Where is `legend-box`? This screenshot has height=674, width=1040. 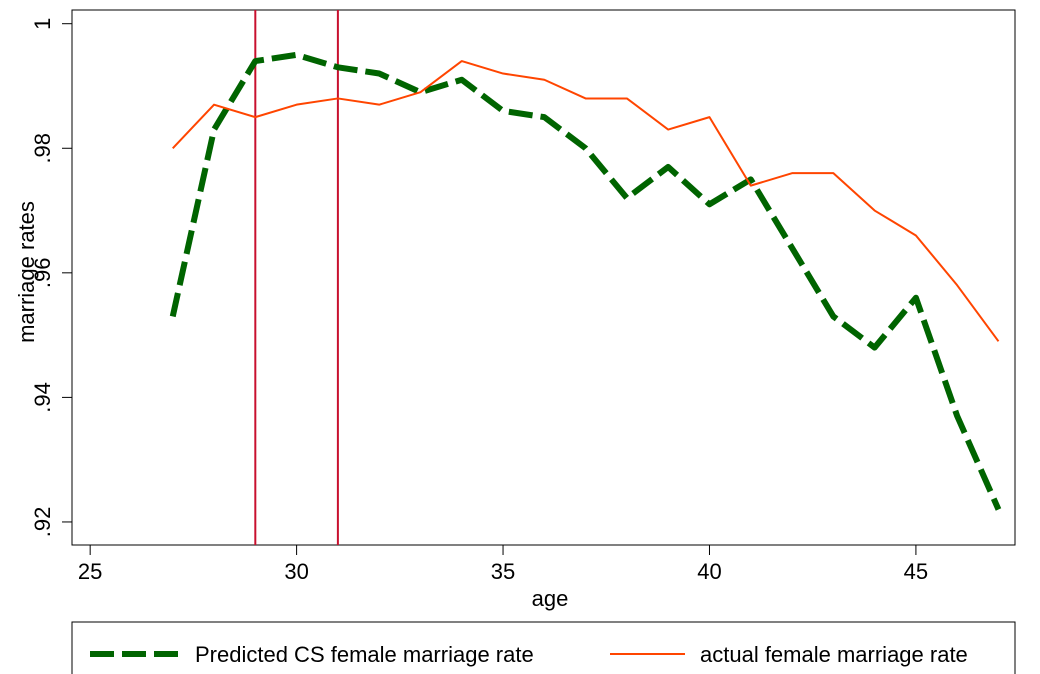 legend-box is located at coordinates (543, 647).